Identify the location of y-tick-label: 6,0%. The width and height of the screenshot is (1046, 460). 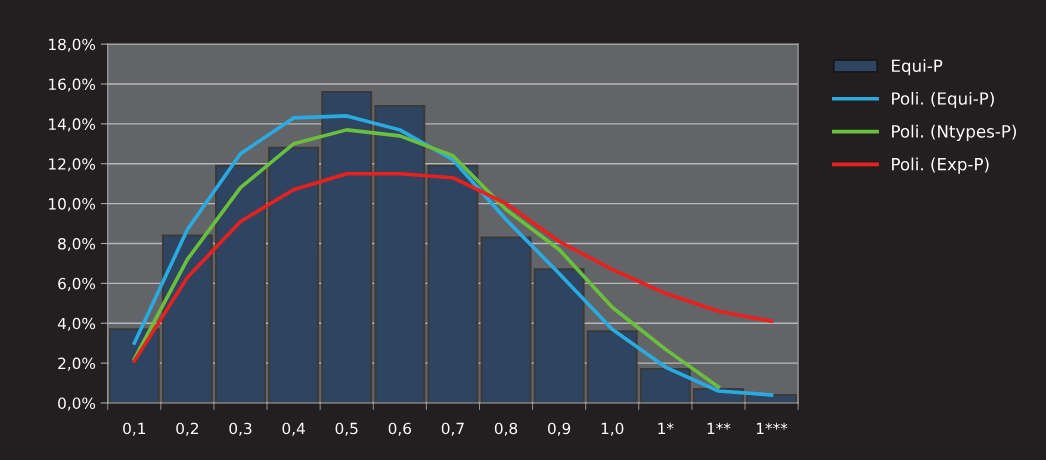
(77, 284).